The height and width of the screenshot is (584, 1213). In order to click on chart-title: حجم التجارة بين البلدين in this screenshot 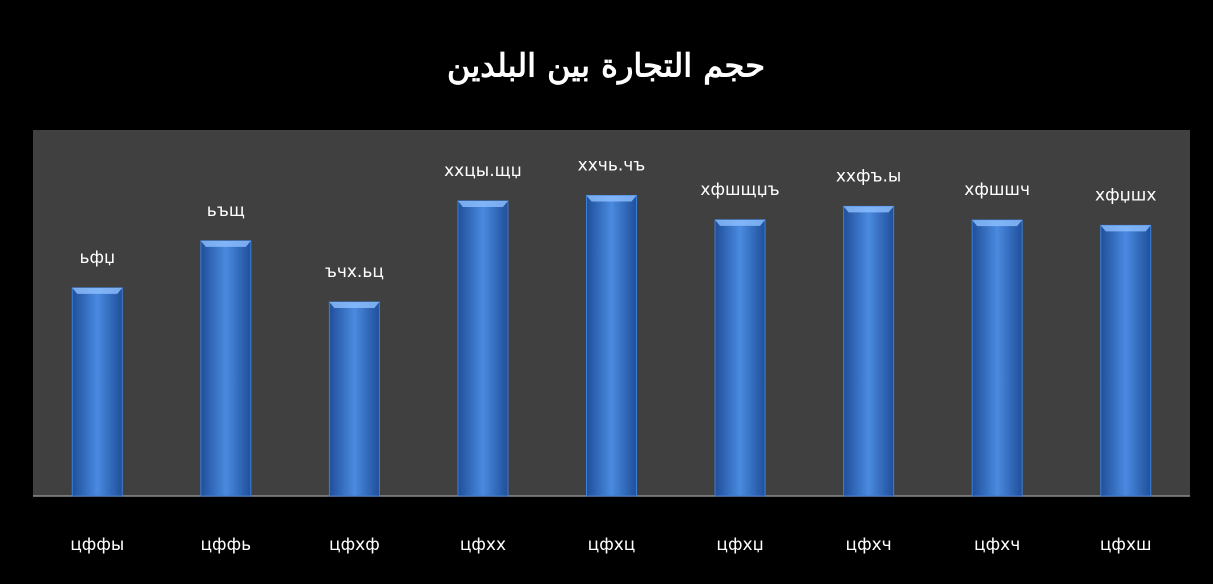, I will do `click(606, 66)`.